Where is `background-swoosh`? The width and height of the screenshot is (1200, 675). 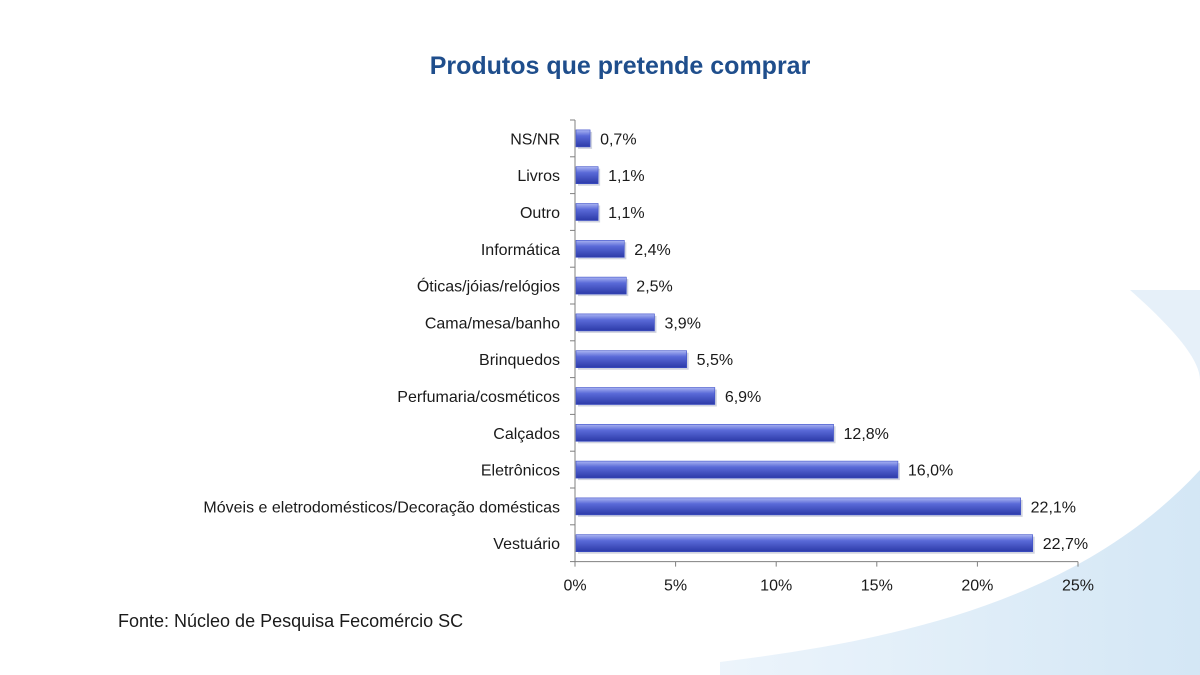 background-swoosh is located at coordinates (960, 572).